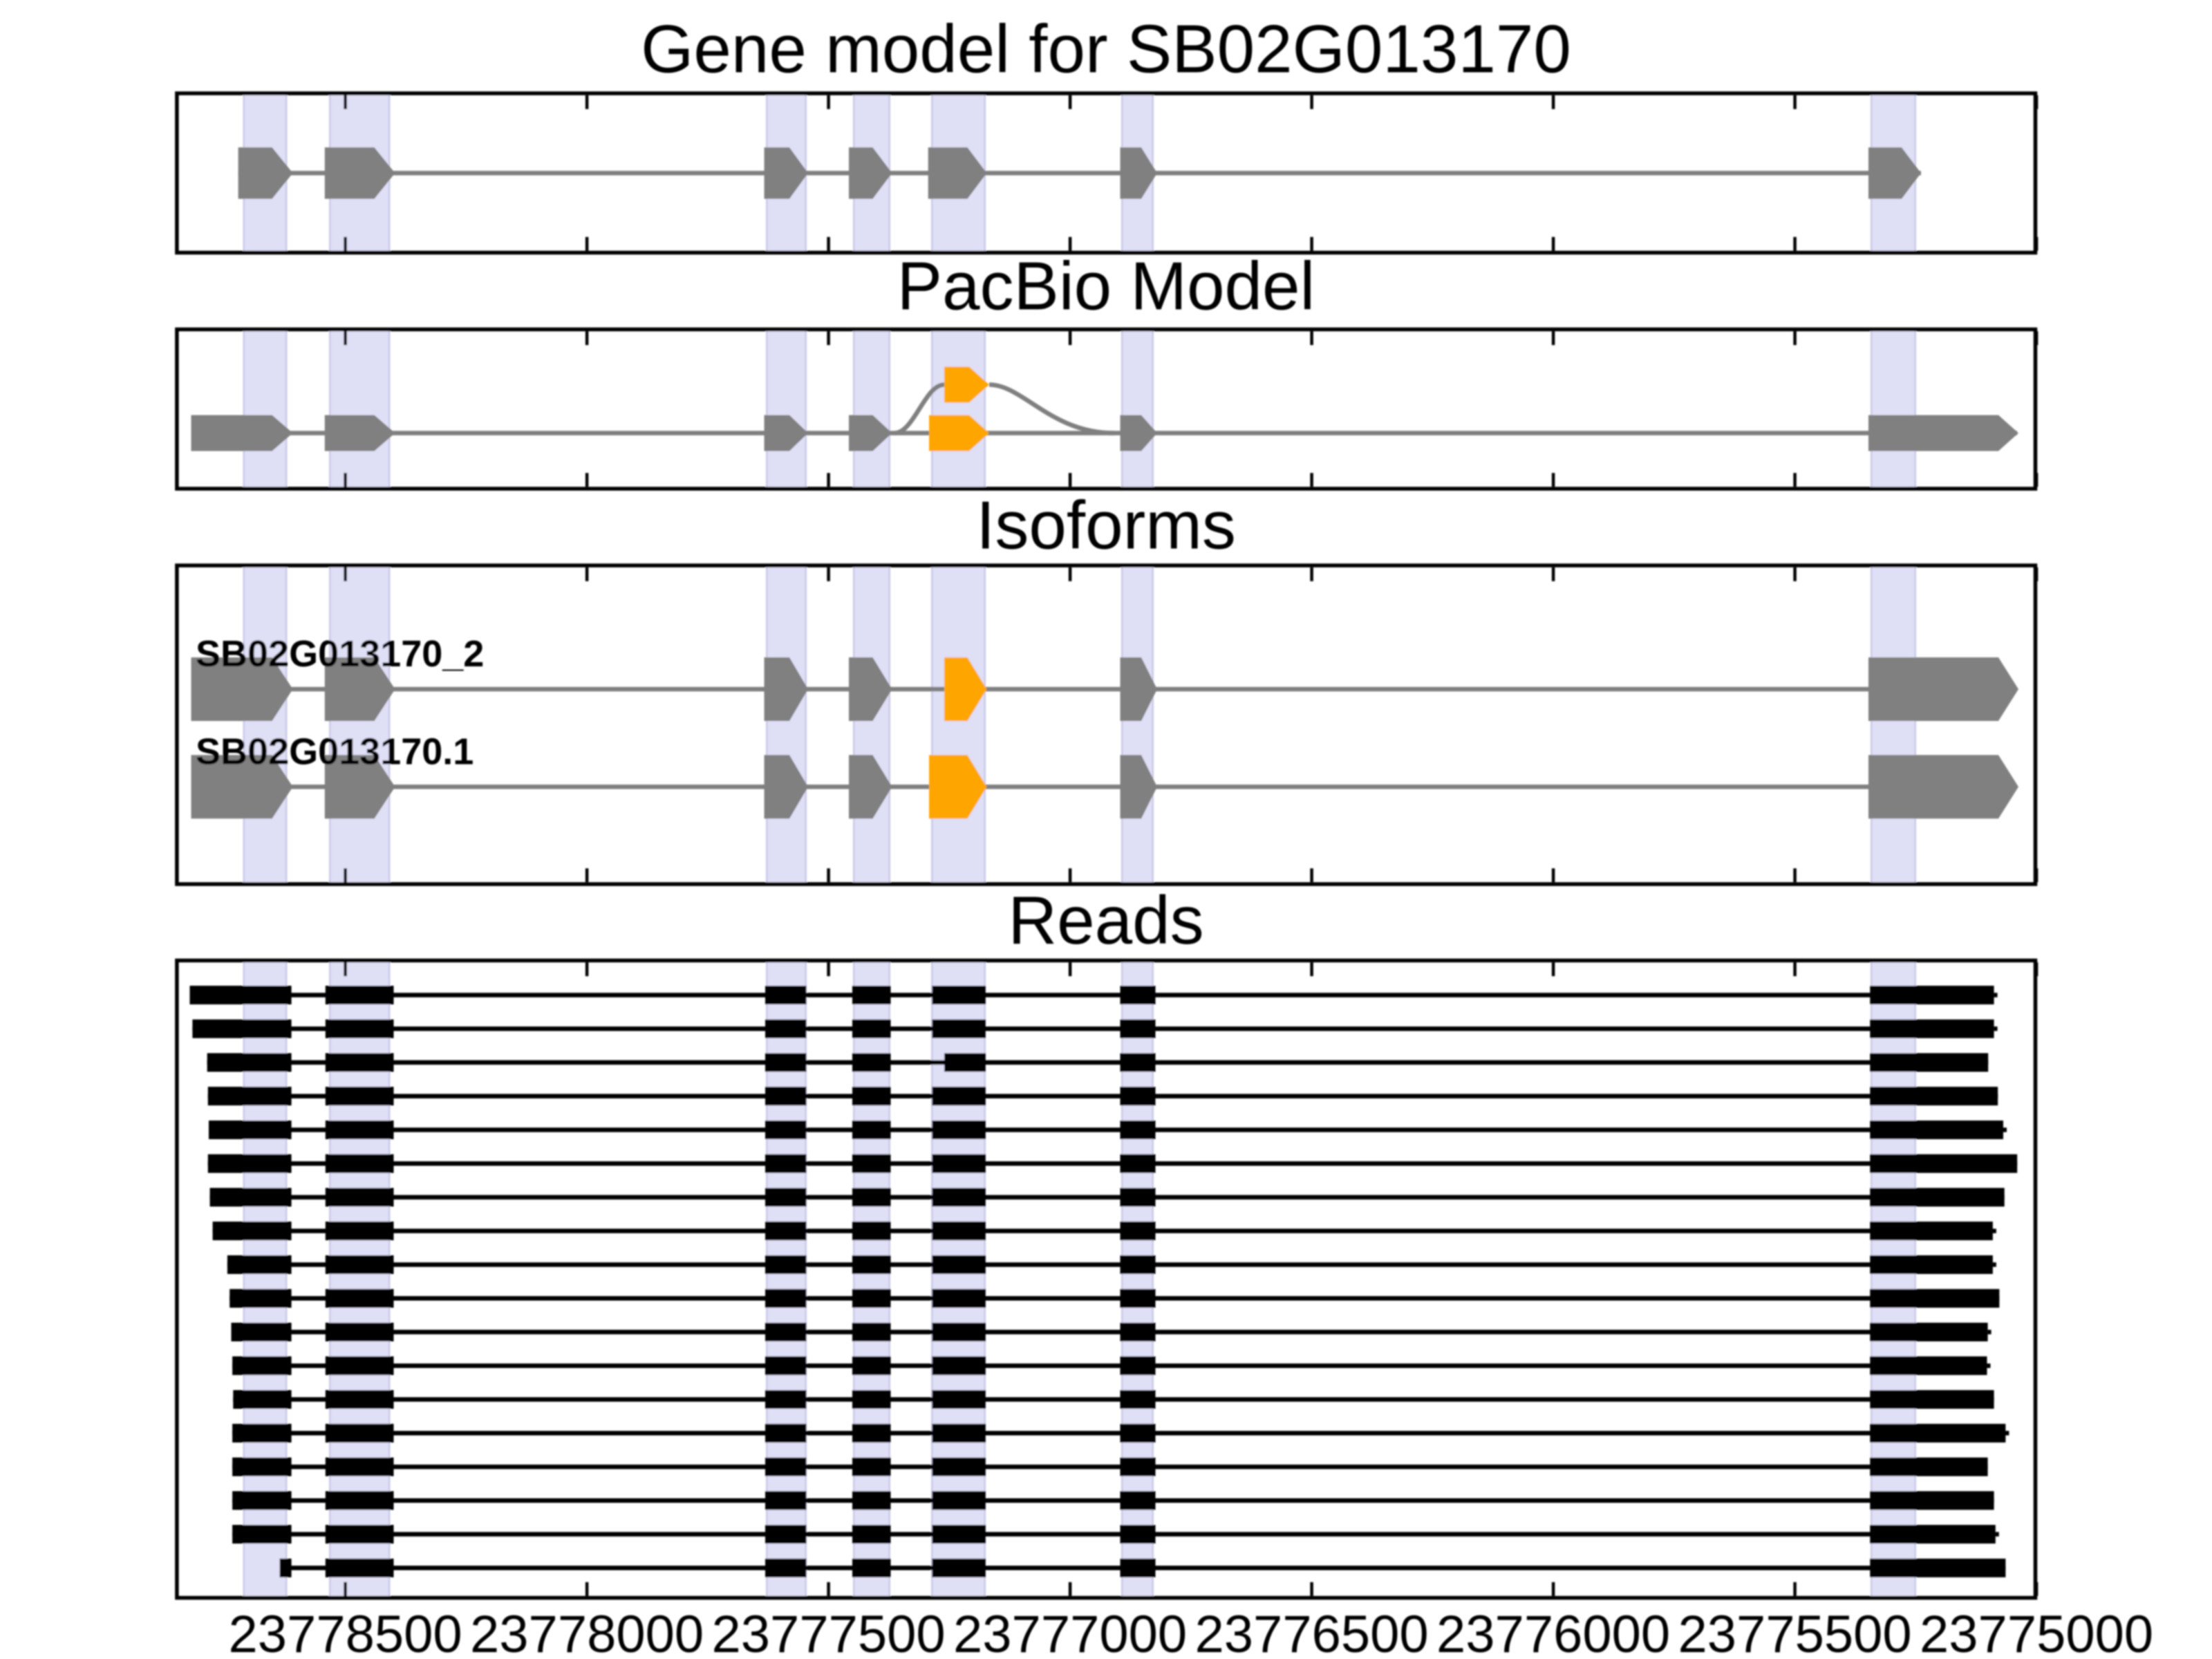 Image resolution: width=2212 pixels, height=1659 pixels. I want to click on svg-text: 23776500, so click(1312, 1632).